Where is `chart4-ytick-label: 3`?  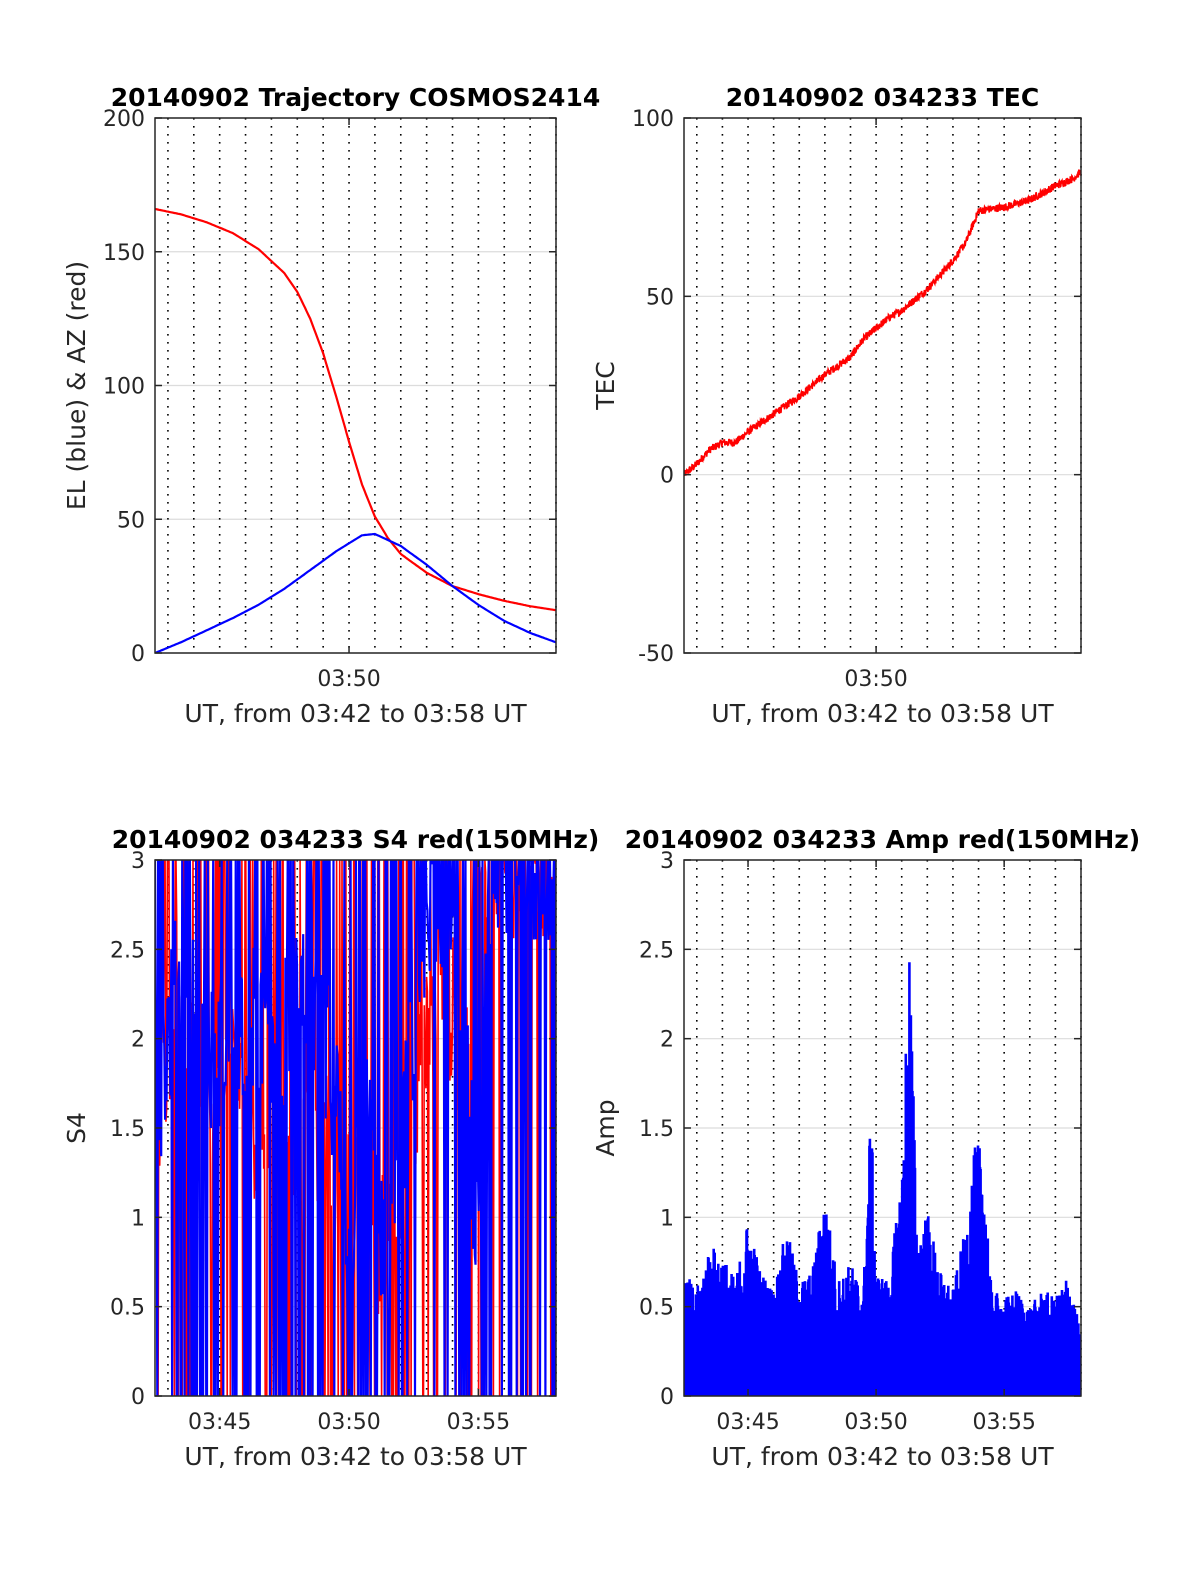
chart4-ytick-label: 3 is located at coordinates (667, 861).